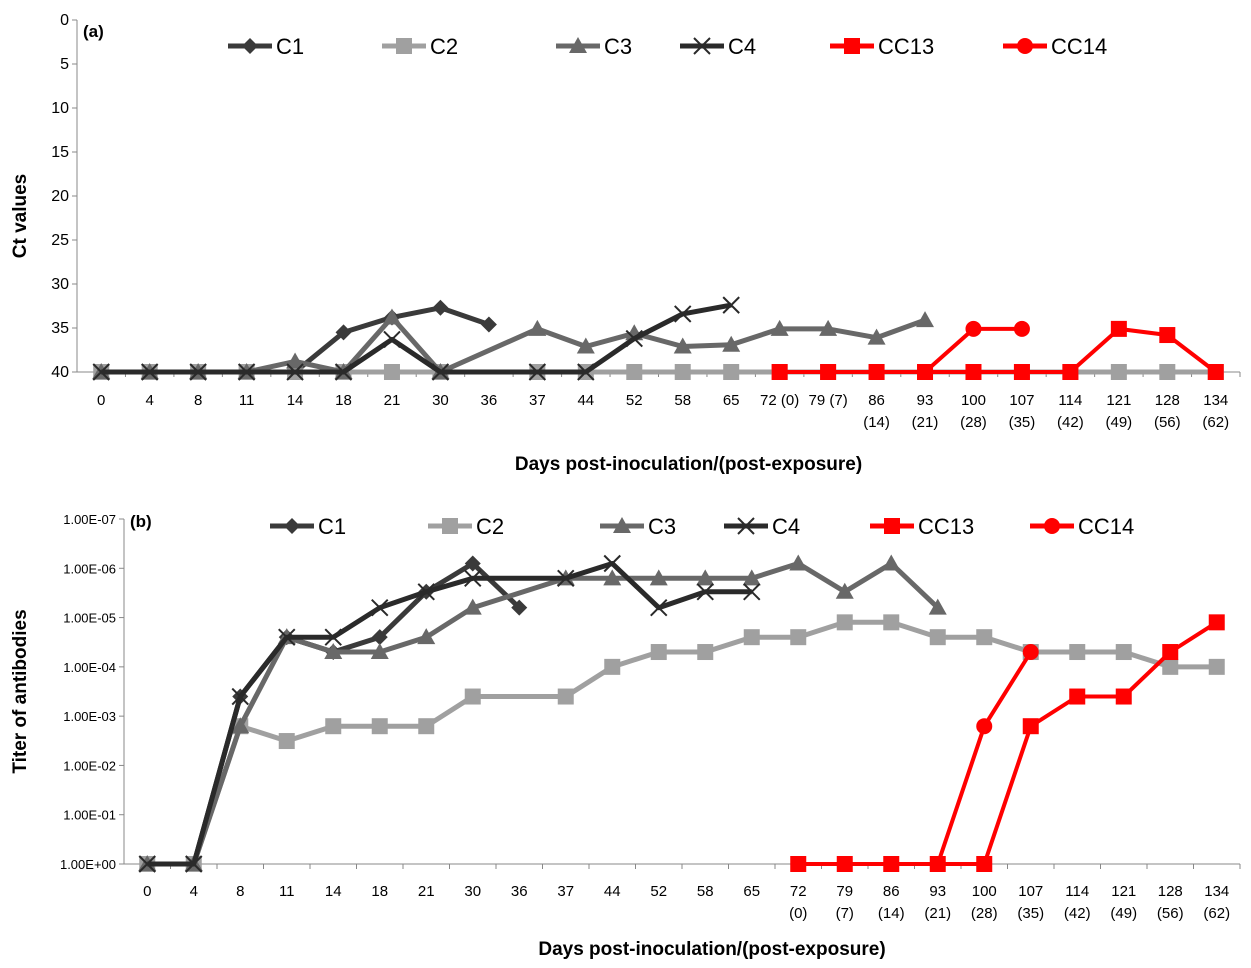  Describe the element at coordinates (1118, 400) in the screenshot. I see `x-tick-label: 121` at that location.